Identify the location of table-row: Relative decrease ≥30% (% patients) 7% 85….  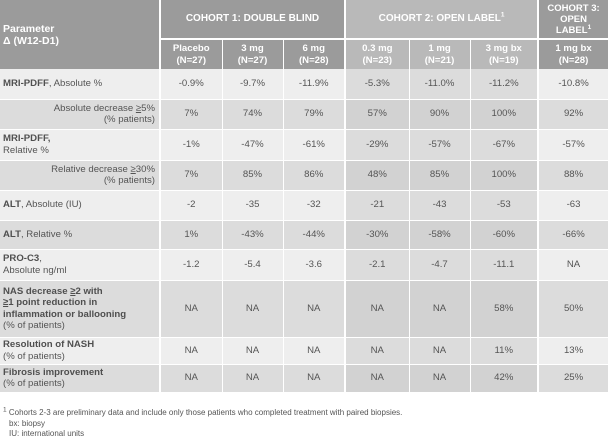
(304, 175).